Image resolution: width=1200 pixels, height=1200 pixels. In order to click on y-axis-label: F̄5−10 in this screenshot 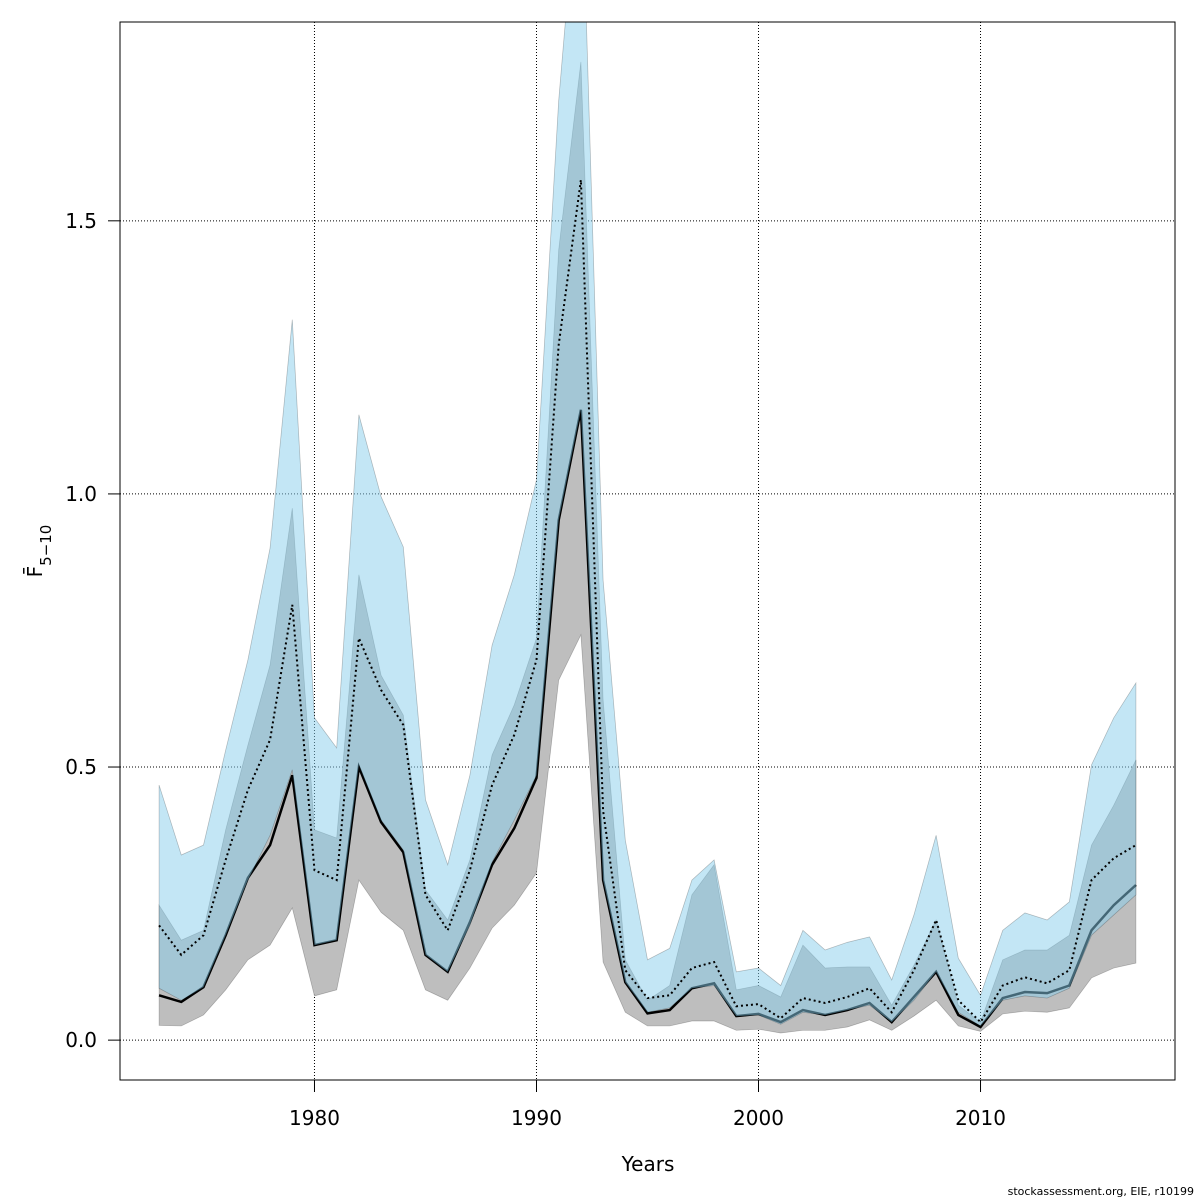, I will do `click(38, 551)`.